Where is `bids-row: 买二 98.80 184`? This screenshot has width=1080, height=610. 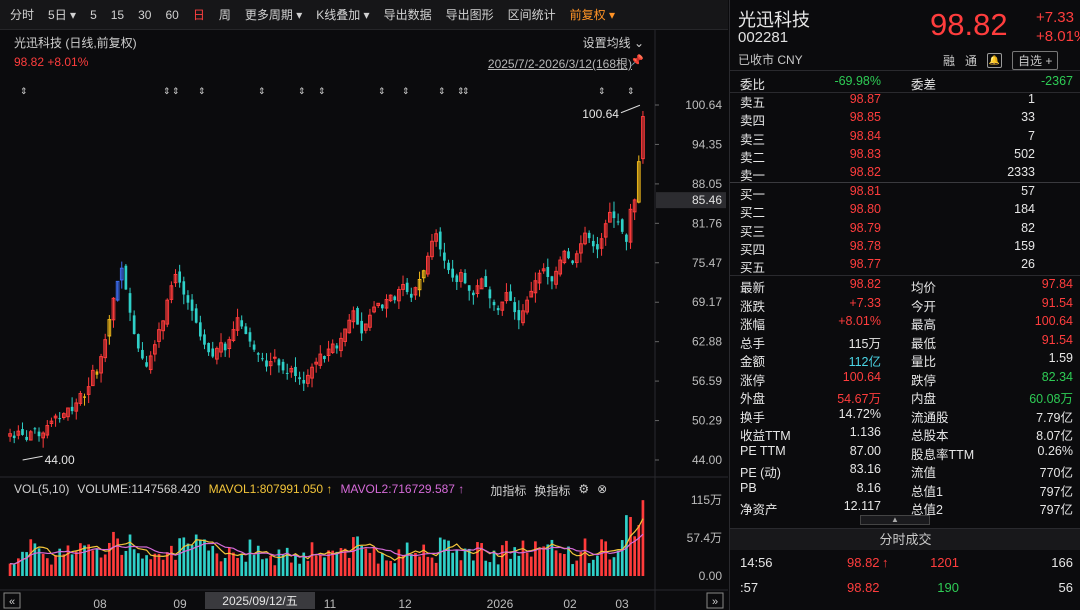 bids-row: 买二 98.80 184 is located at coordinates (905, 211).